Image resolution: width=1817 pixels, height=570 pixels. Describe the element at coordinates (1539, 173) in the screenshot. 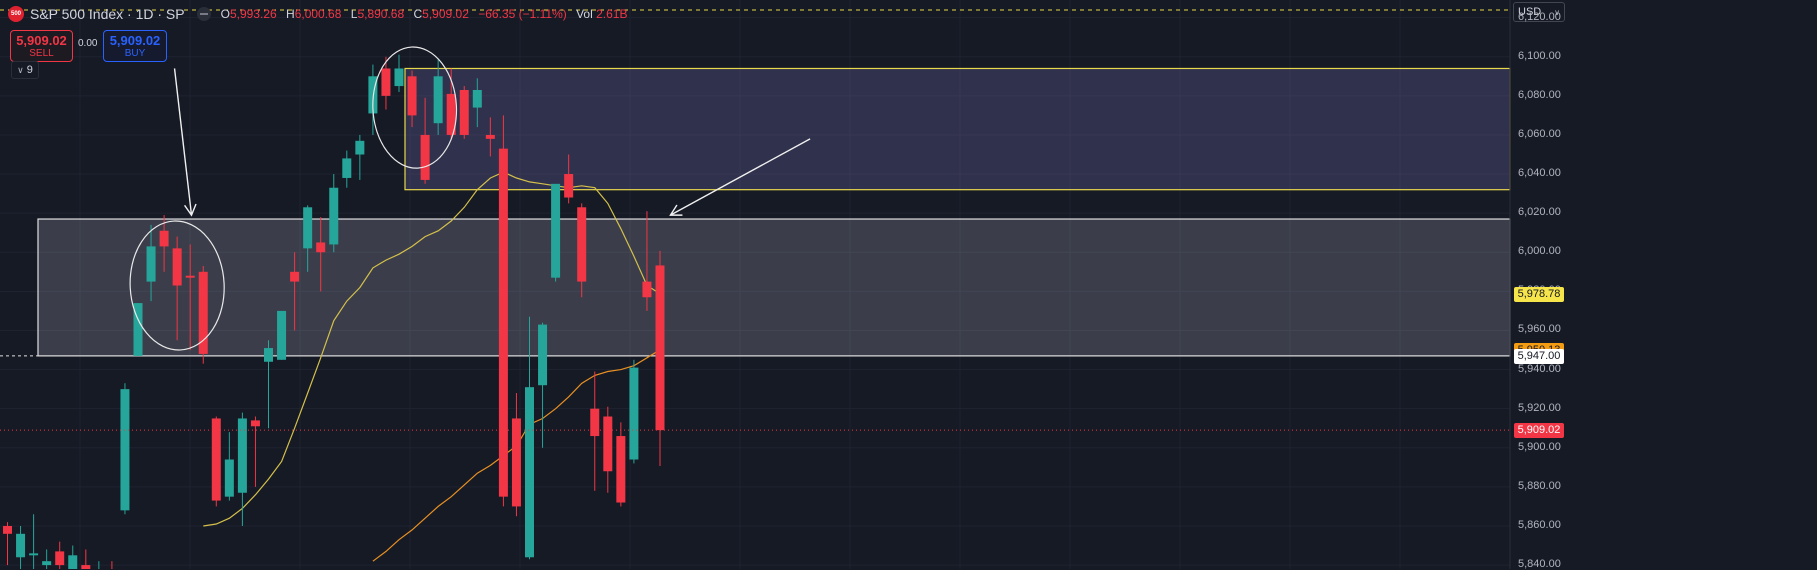

I see `price-tick: 6,040.00` at that location.